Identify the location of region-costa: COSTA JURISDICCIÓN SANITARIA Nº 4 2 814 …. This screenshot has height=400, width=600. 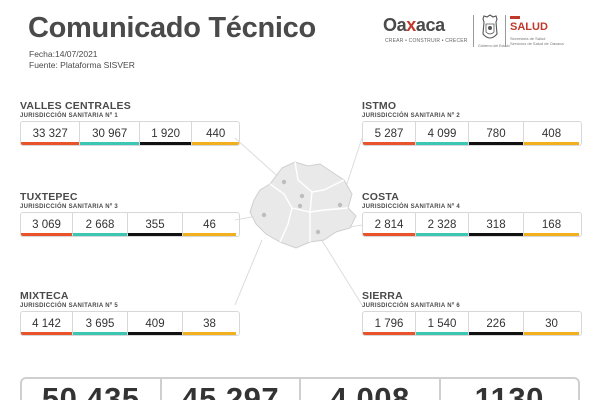
(472, 214).